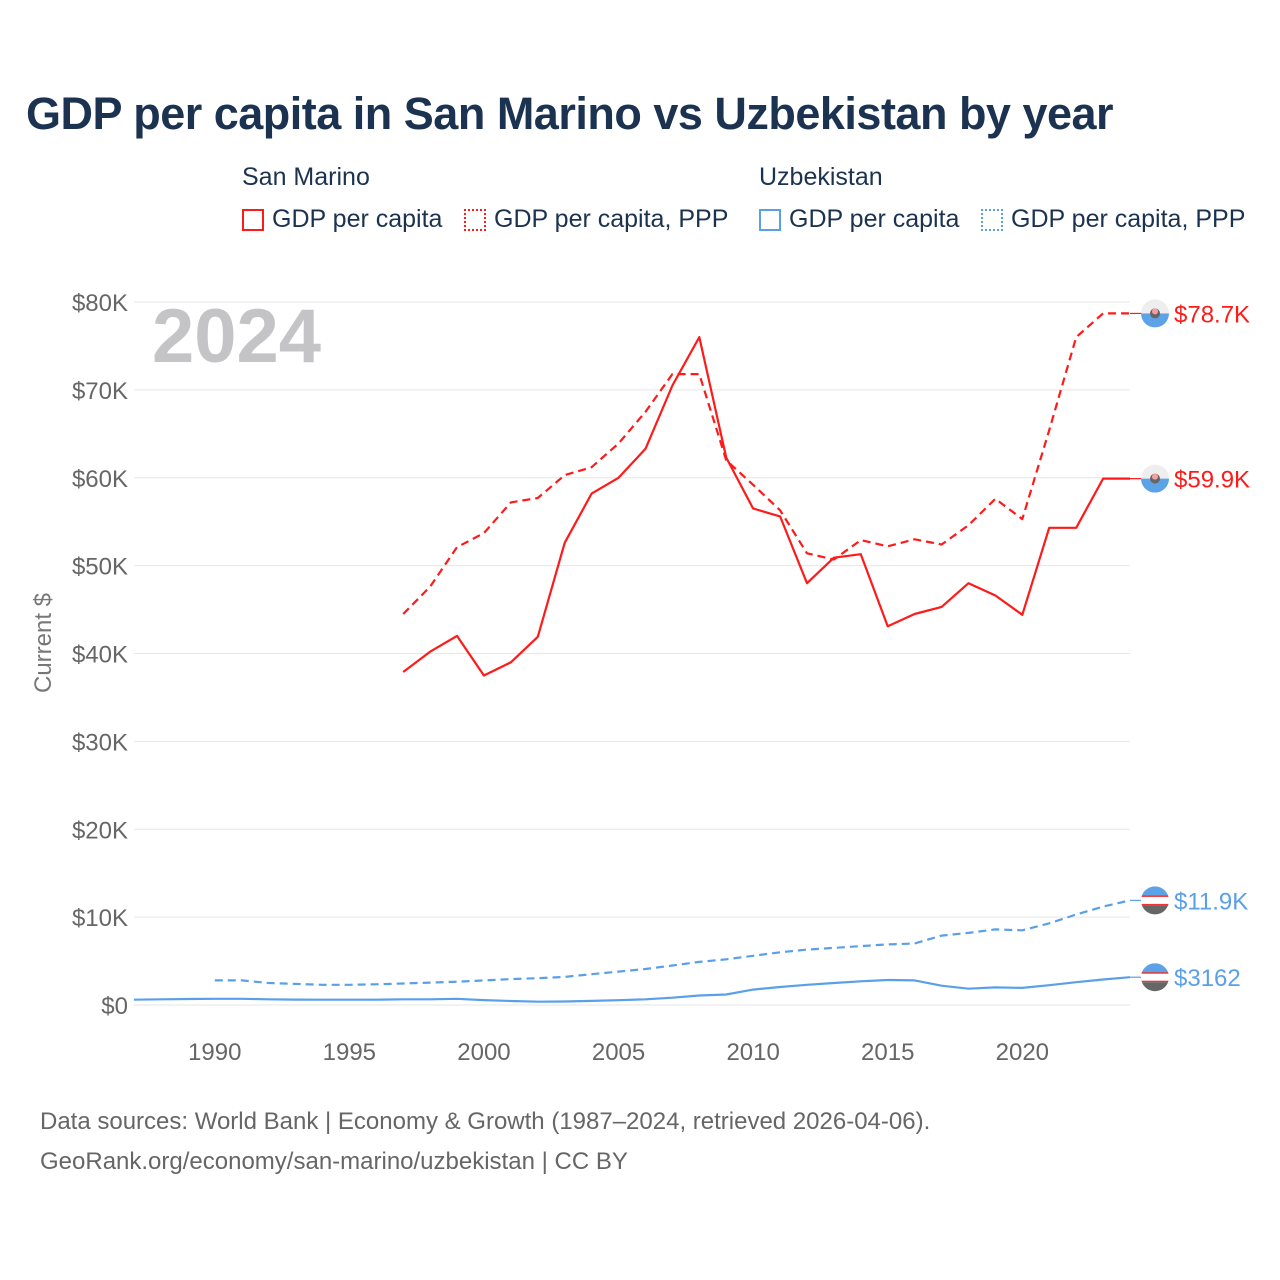 The image size is (1280, 1280). Describe the element at coordinates (100, 567) in the screenshot. I see `y-tick-label: $50K` at that location.